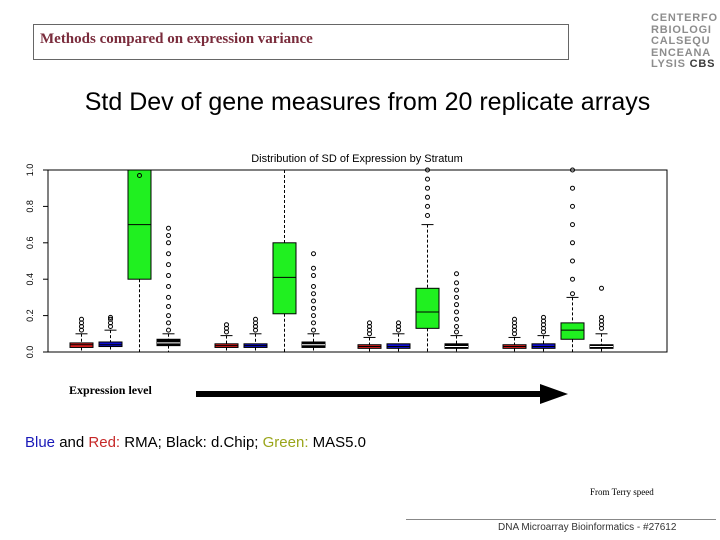  I want to click on y-tick-label: 0.4, so click(30, 279).